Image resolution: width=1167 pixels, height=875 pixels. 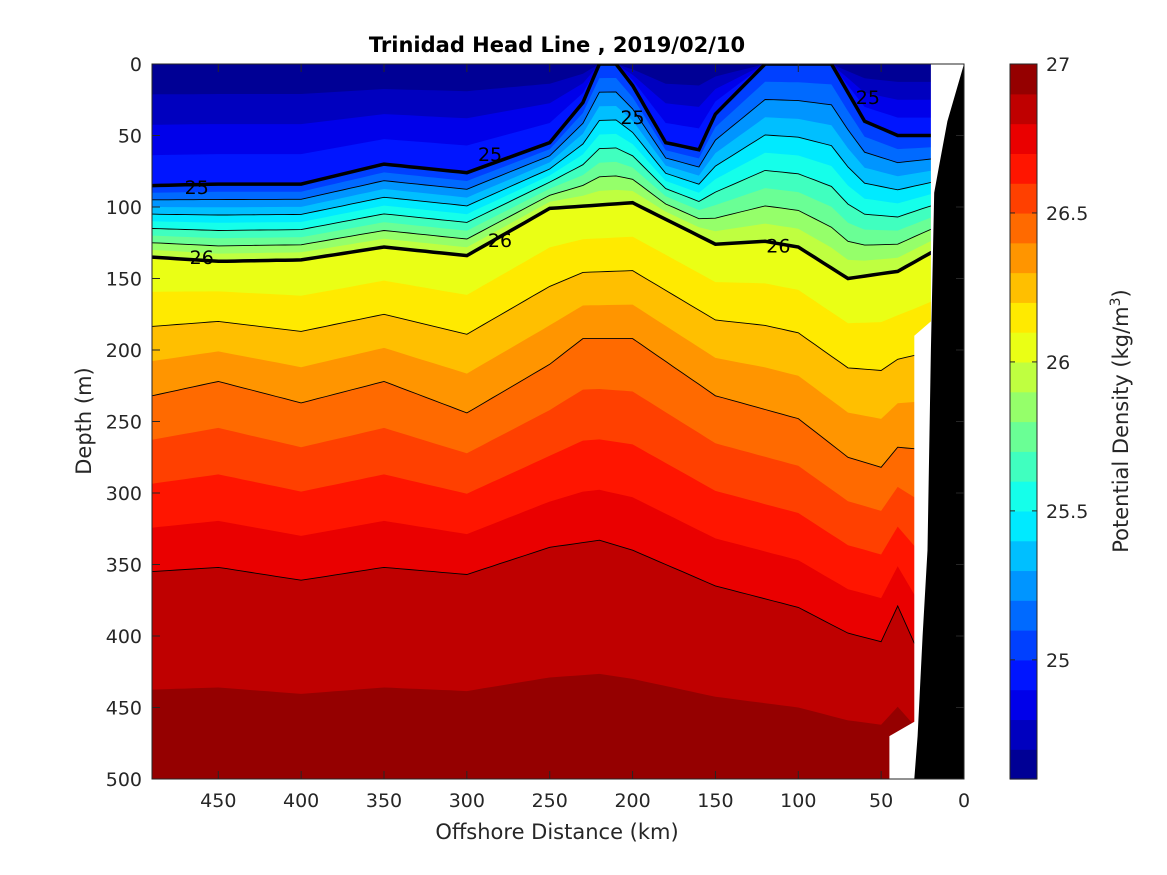 I want to click on colorbar-label: Potential Density (kg/m3), so click(x=1120, y=421).